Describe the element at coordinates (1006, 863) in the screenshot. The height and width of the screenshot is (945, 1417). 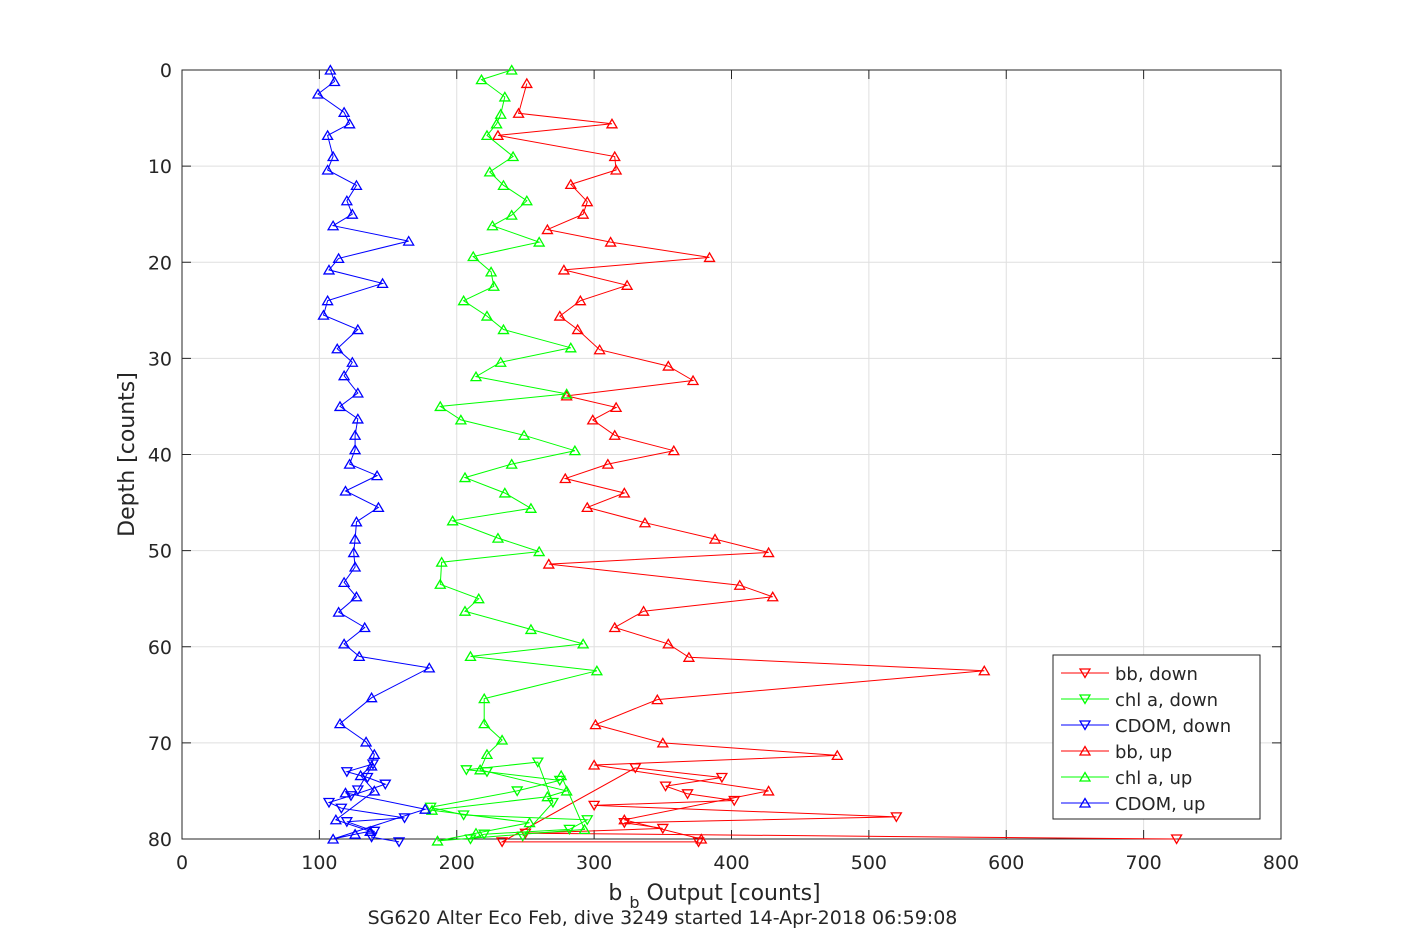
I see `x-tick-label: 600` at that location.